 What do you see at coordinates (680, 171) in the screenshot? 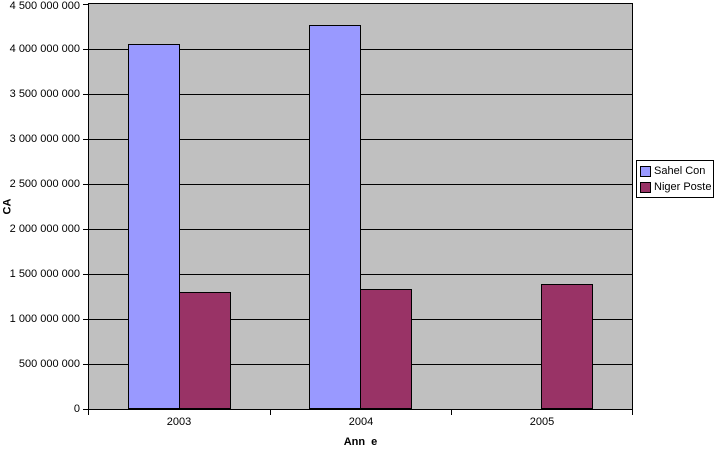
I see `legend-label-sahel-con: Sahel Con` at bounding box center [680, 171].